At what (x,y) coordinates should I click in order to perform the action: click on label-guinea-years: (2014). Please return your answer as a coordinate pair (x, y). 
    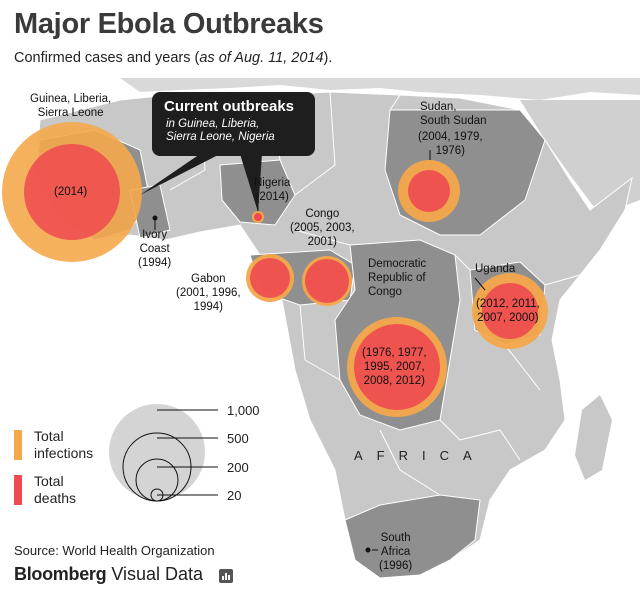
    Looking at the image, I should click on (71, 192).